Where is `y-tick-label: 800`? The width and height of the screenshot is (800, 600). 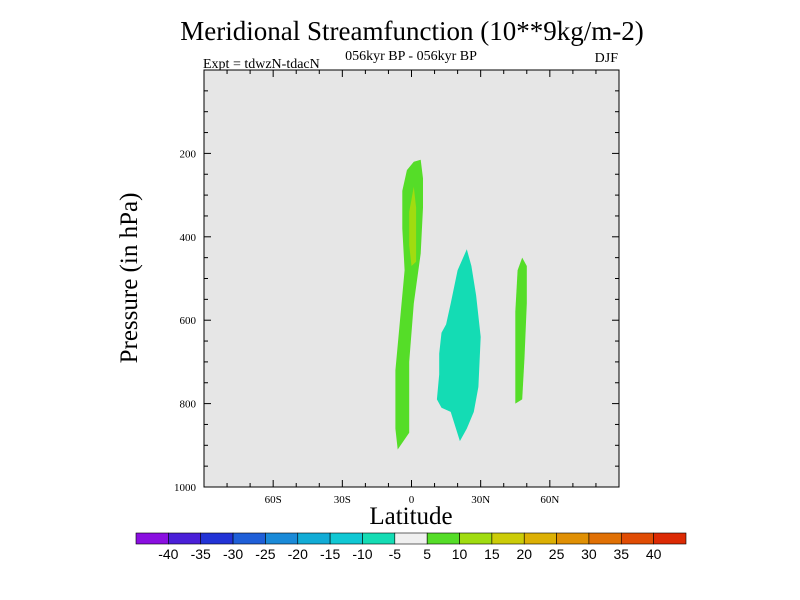
y-tick-label: 800 is located at coordinates (188, 405).